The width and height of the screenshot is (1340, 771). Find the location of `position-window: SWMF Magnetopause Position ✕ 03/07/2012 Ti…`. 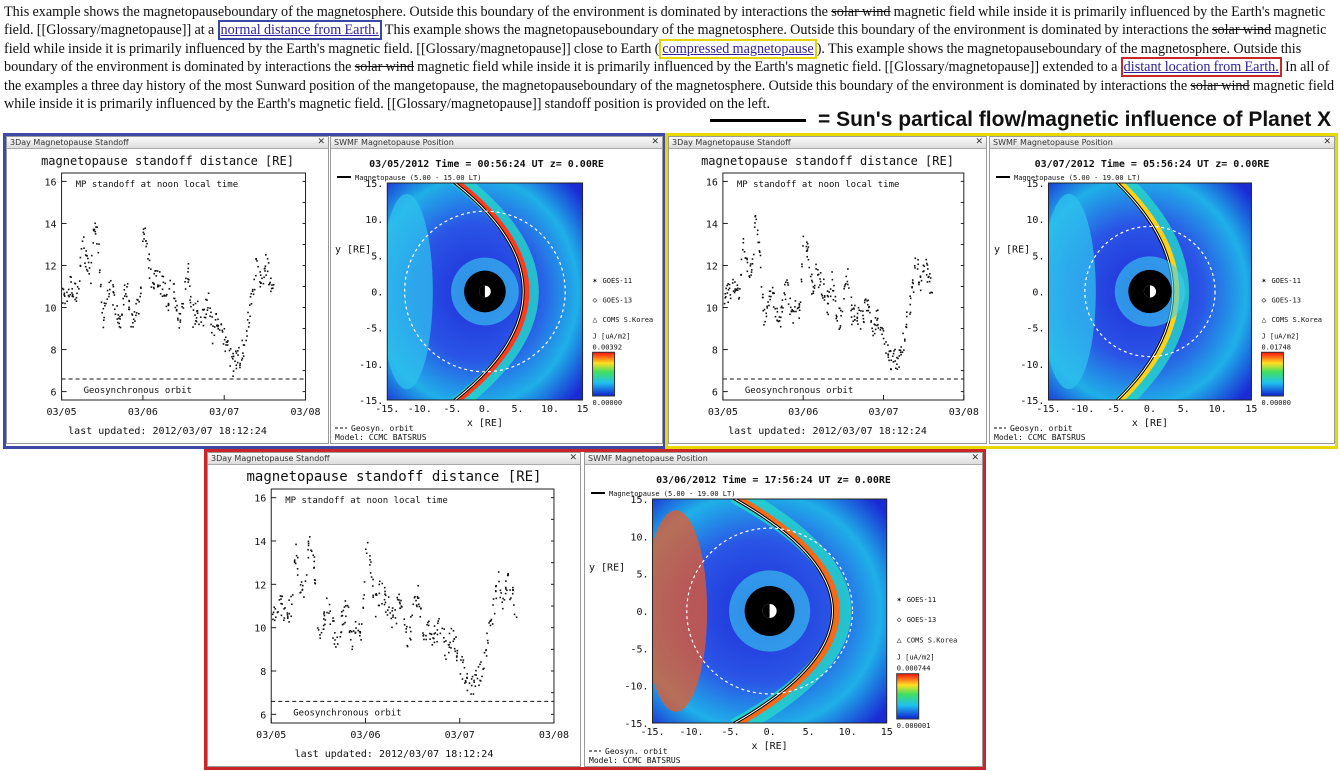

position-window: SWMF Magnetopause Position ✕ 03/07/2012 Ti… is located at coordinates (1162, 290).